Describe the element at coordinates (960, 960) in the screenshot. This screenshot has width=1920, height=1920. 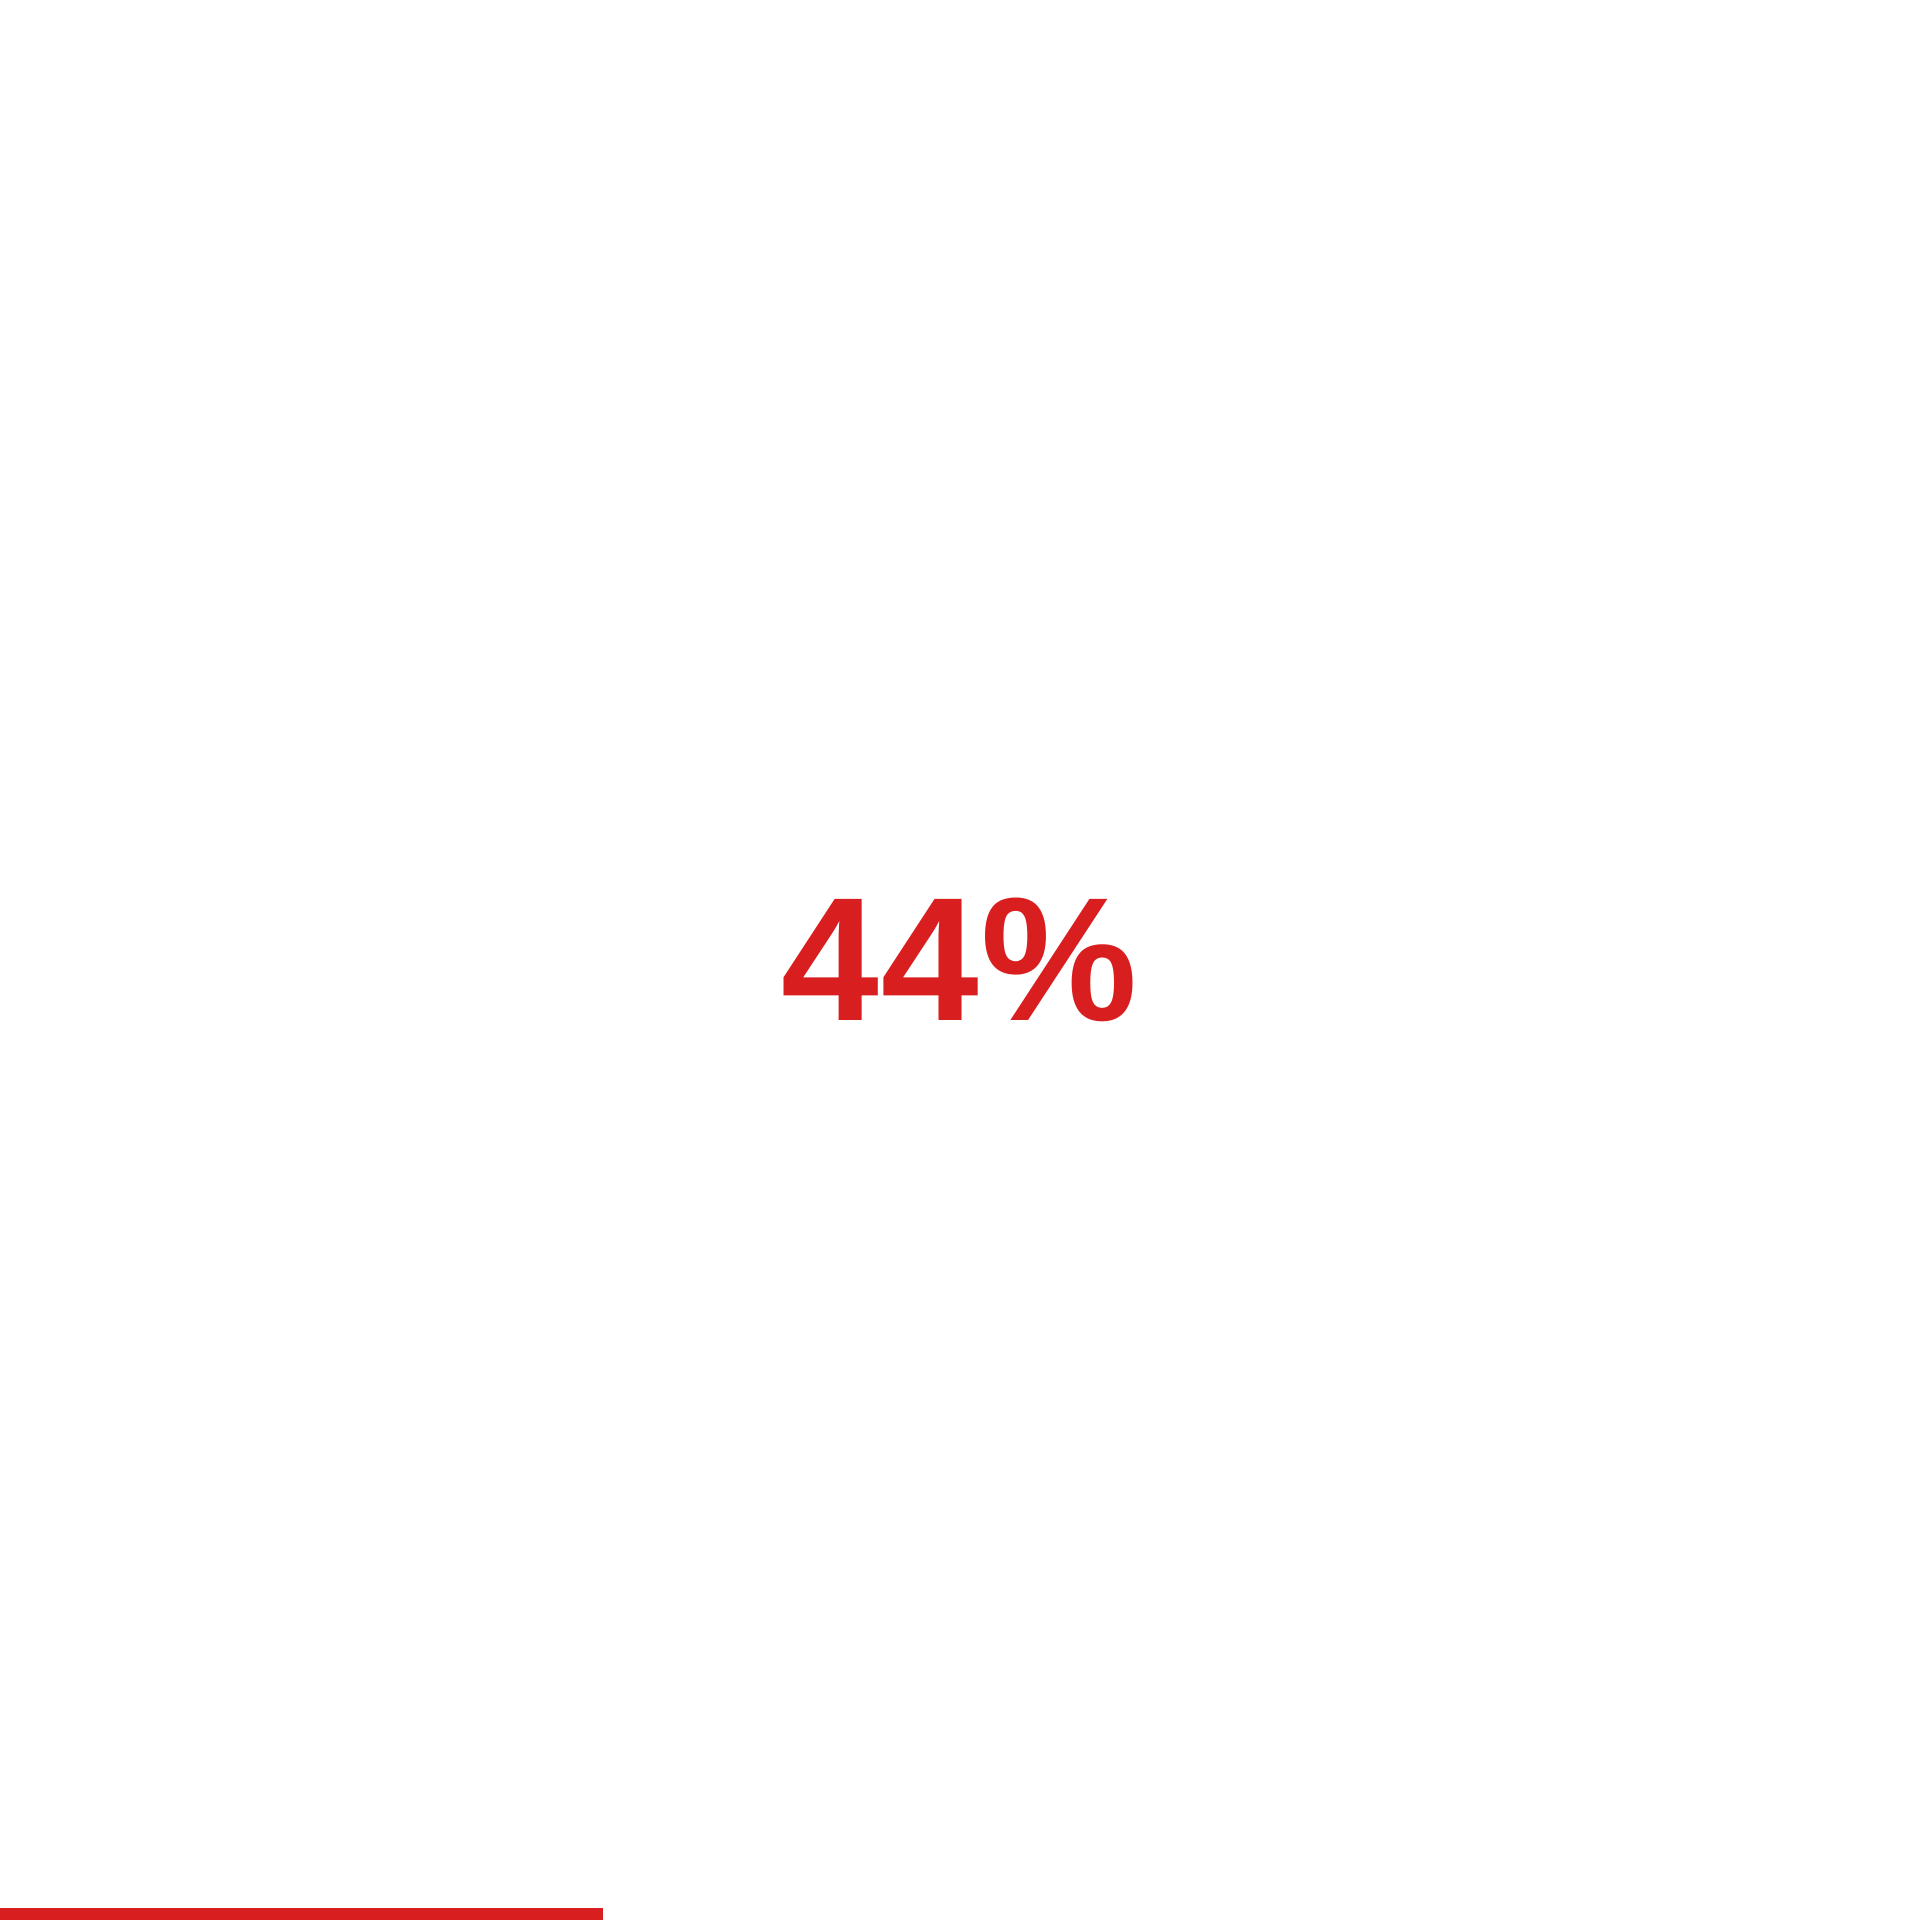
I see `loading-percentage-text: 44%` at that location.